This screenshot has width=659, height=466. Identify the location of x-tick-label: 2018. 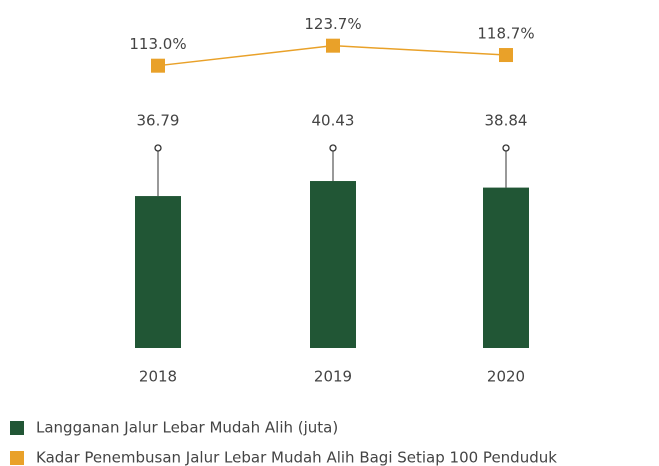
(158, 377).